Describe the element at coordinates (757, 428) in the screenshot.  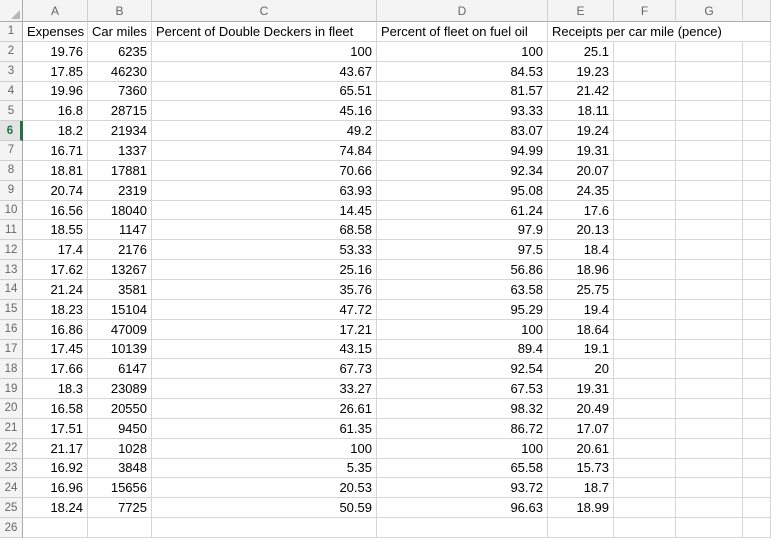
I see `cell-H21` at that location.